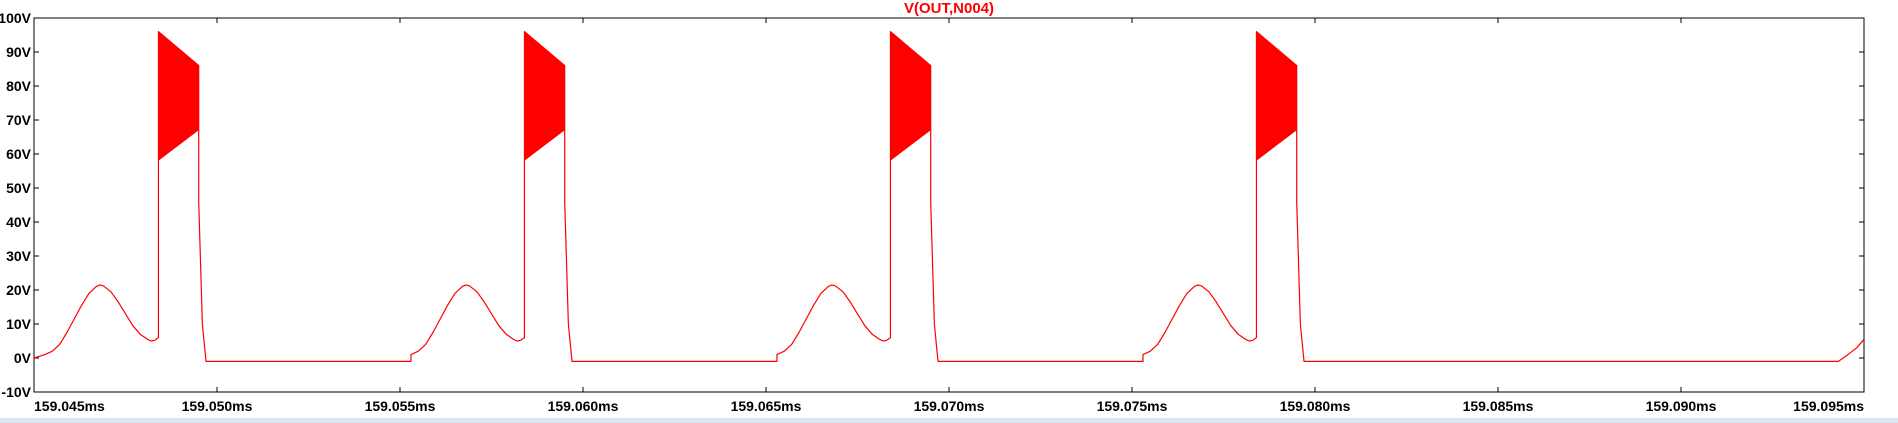 This screenshot has width=1898, height=423. I want to click on y-tick-label: 50V, so click(19, 188).